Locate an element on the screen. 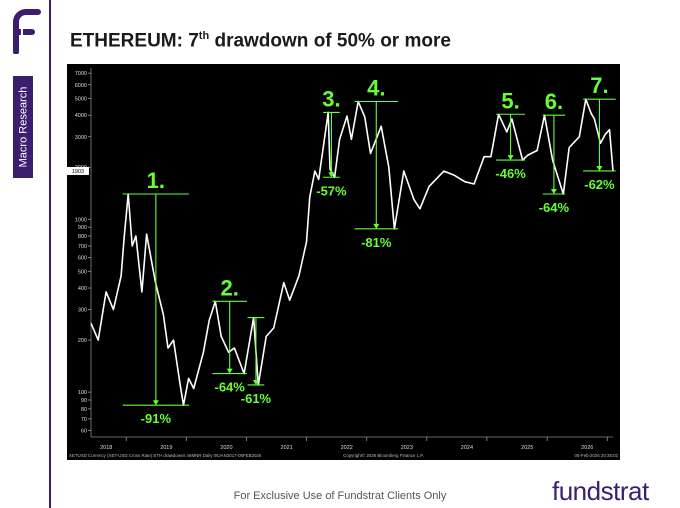 Image resolution: width=680 pixels, height=508 pixels. drawdown-number-label: 5. is located at coordinates (510, 100).